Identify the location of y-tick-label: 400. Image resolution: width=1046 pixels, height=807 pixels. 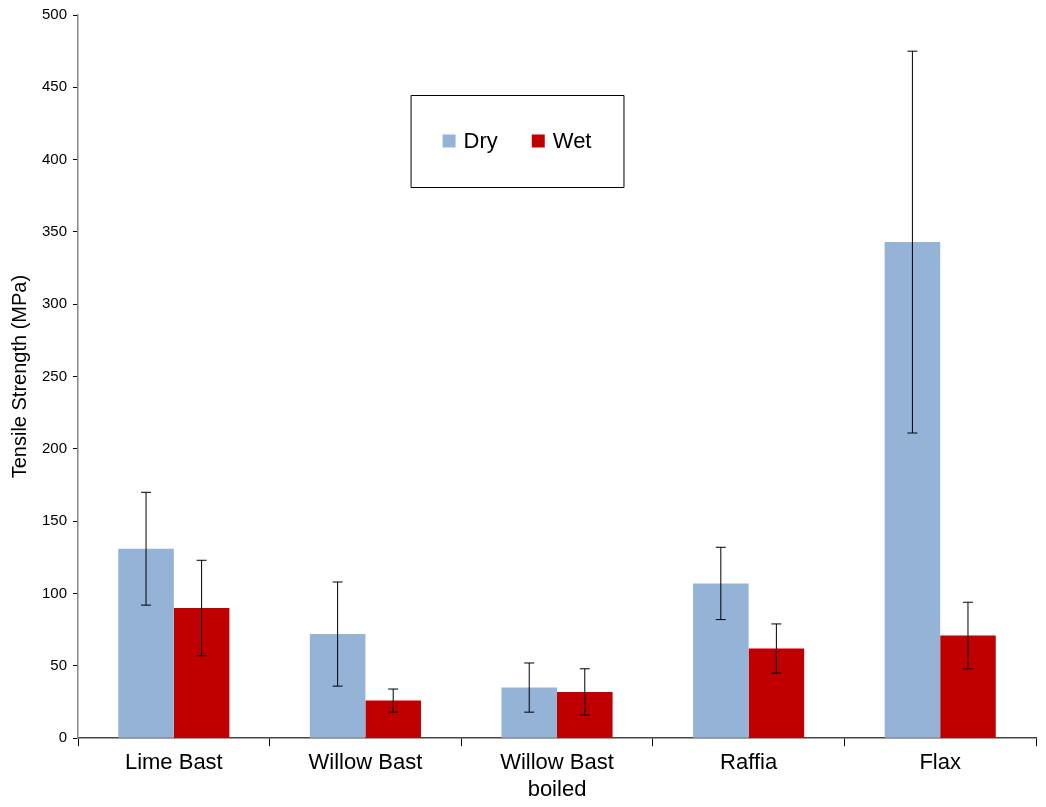
(55, 158).